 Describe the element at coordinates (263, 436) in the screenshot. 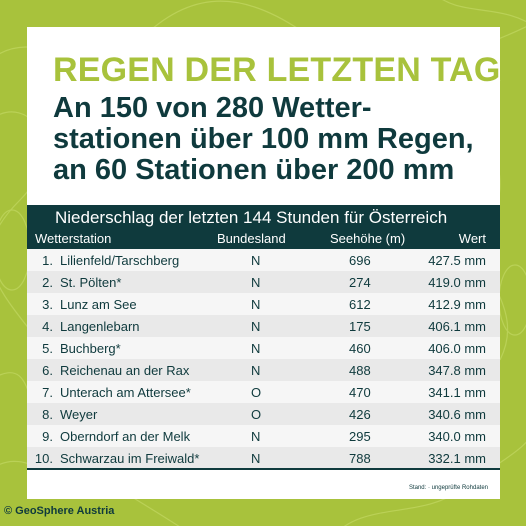

I see `table-row: 9. Oberndorf an der Melk N 295 340.0 mm` at that location.